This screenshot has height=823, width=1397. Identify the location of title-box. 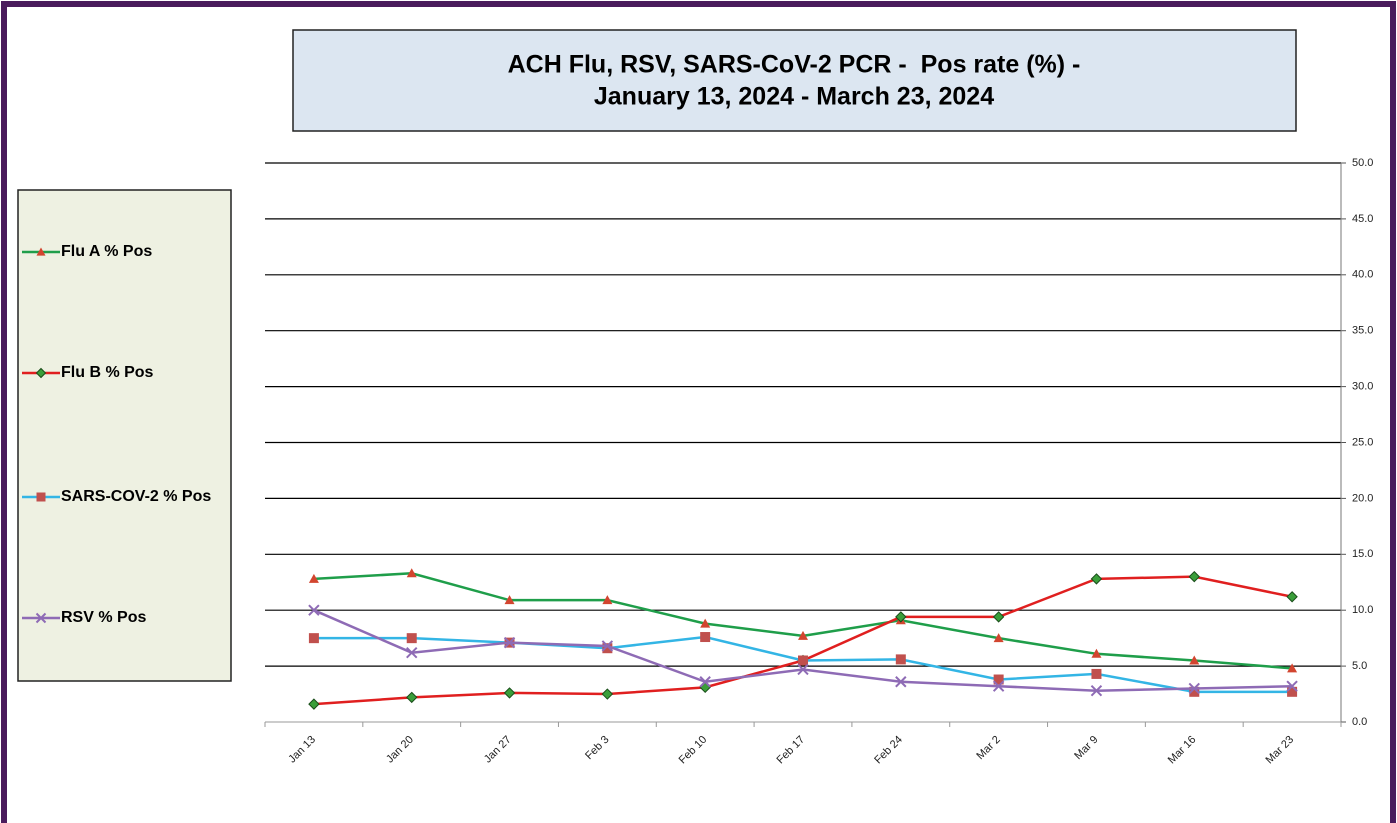
(794, 80).